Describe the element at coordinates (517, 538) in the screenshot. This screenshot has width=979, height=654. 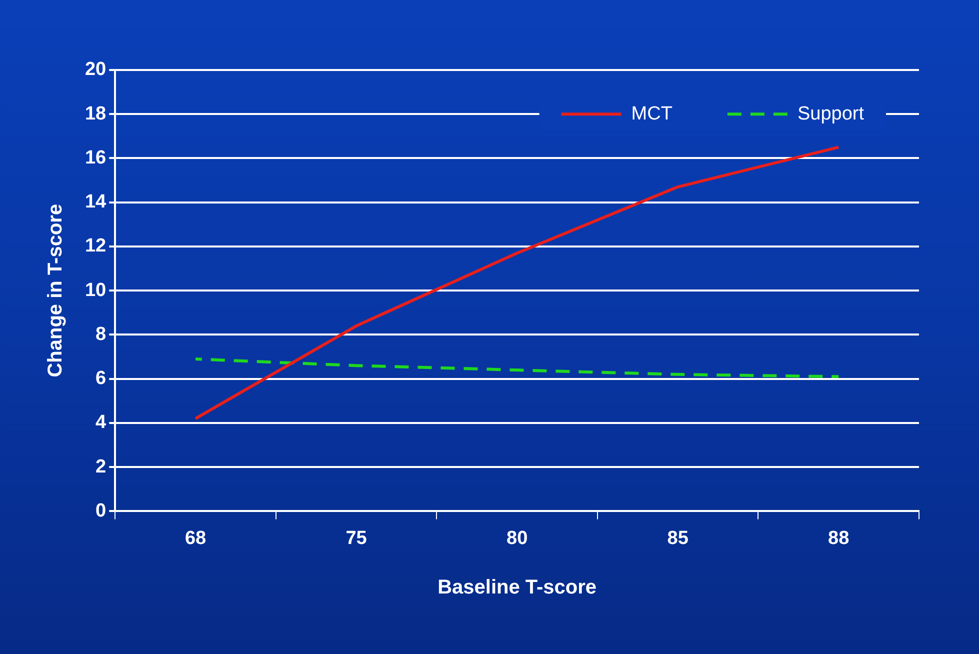
I see `x-tick-label: 80` at that location.